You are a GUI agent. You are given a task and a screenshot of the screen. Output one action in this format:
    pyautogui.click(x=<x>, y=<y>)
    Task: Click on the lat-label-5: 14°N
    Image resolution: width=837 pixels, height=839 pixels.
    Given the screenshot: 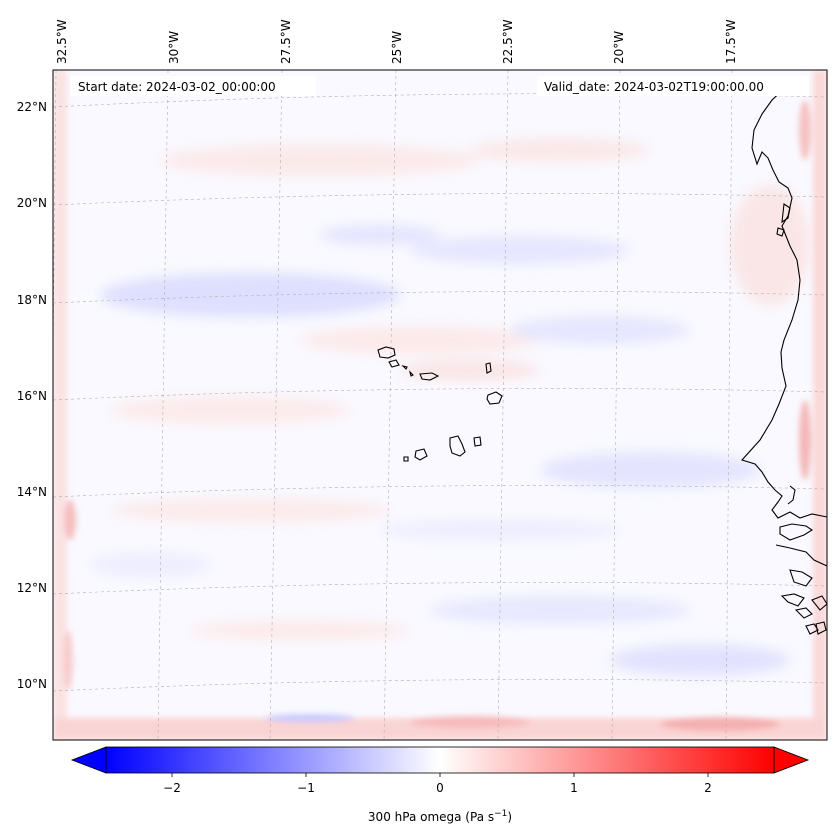 What is the action you would take?
    pyautogui.click(x=32, y=492)
    